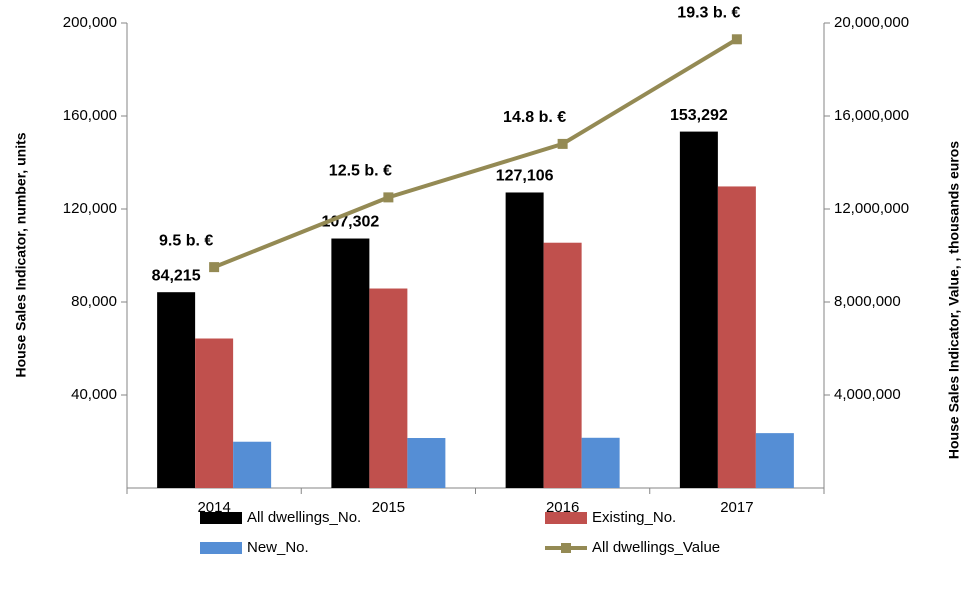  What do you see at coordinates (708, 12) in the screenshot?
I see `data-label: 19.3 b. €` at bounding box center [708, 12].